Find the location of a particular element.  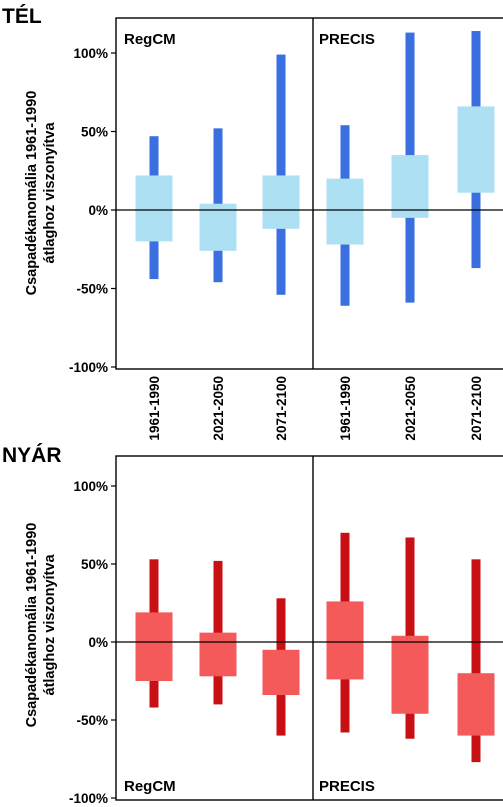

winter-panel-title-precis: PRECIS is located at coordinates (347, 39).